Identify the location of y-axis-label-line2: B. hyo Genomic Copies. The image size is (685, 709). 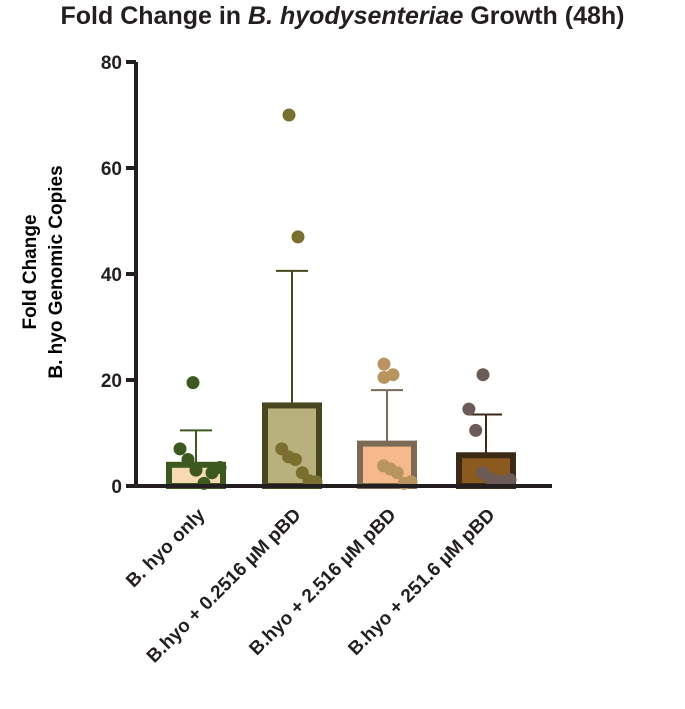
(56, 271).